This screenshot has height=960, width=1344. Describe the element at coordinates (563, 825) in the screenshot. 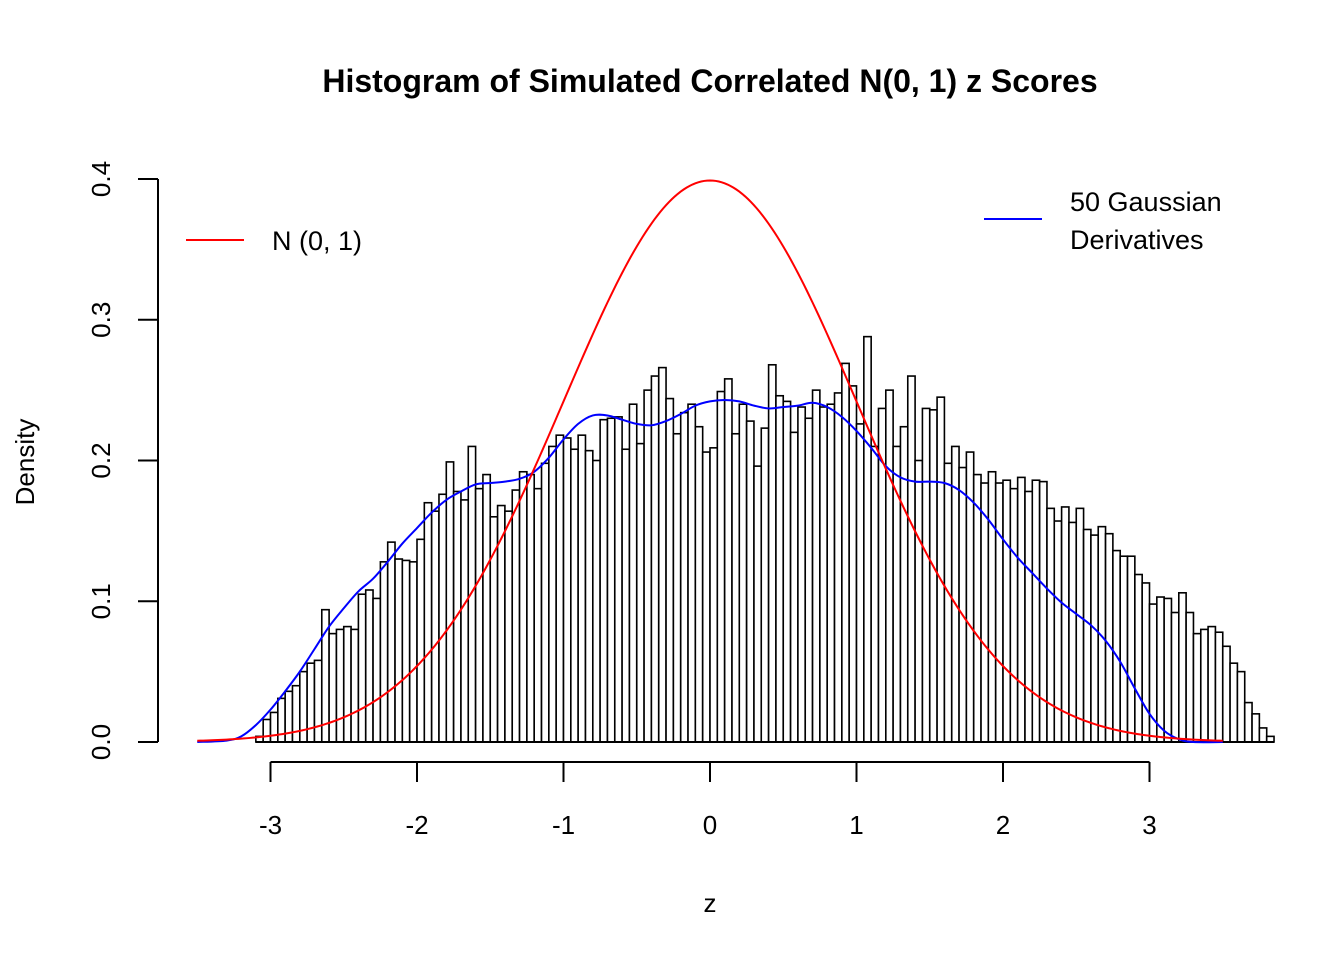

I see `x-tick-label: -1` at that location.